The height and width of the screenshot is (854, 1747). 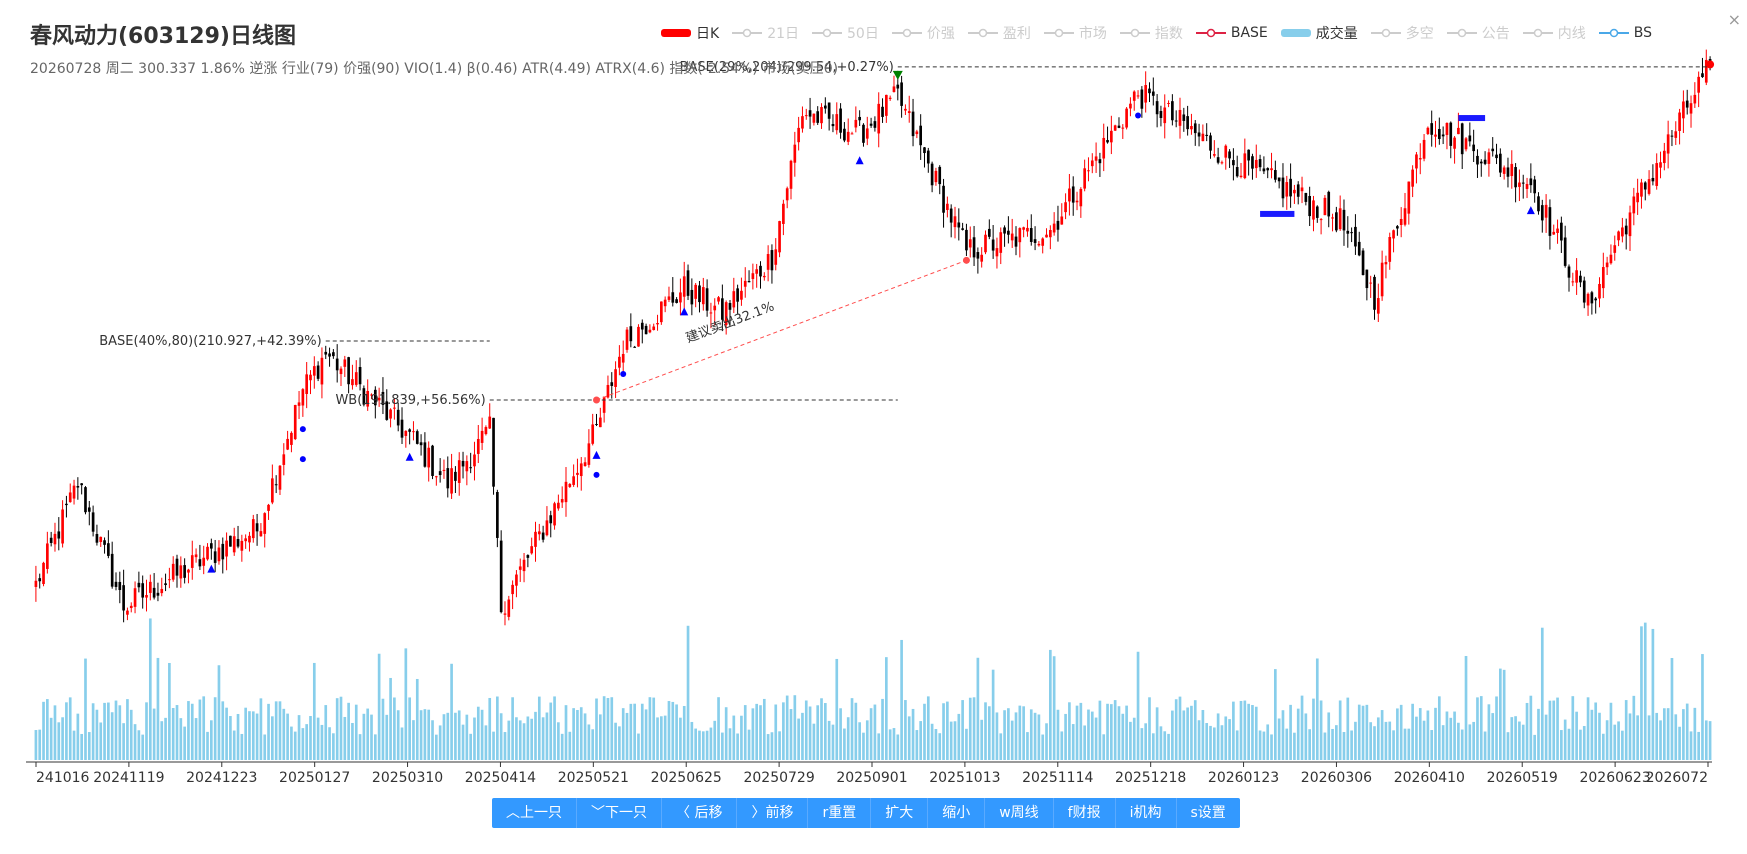 What do you see at coordinates (534, 813) in the screenshot?
I see `toolbar-button-0: ︿上一只` at bounding box center [534, 813].